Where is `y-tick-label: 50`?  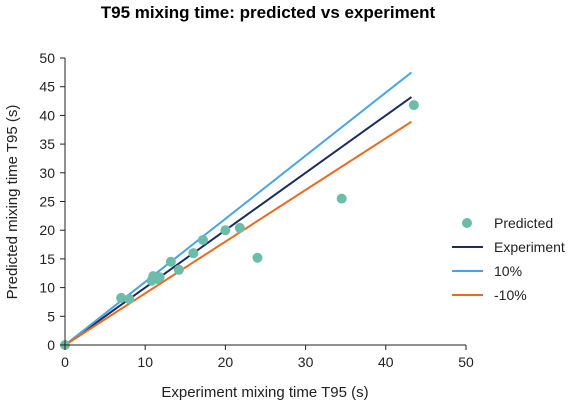 y-tick-label: 50 is located at coordinates (47, 58).